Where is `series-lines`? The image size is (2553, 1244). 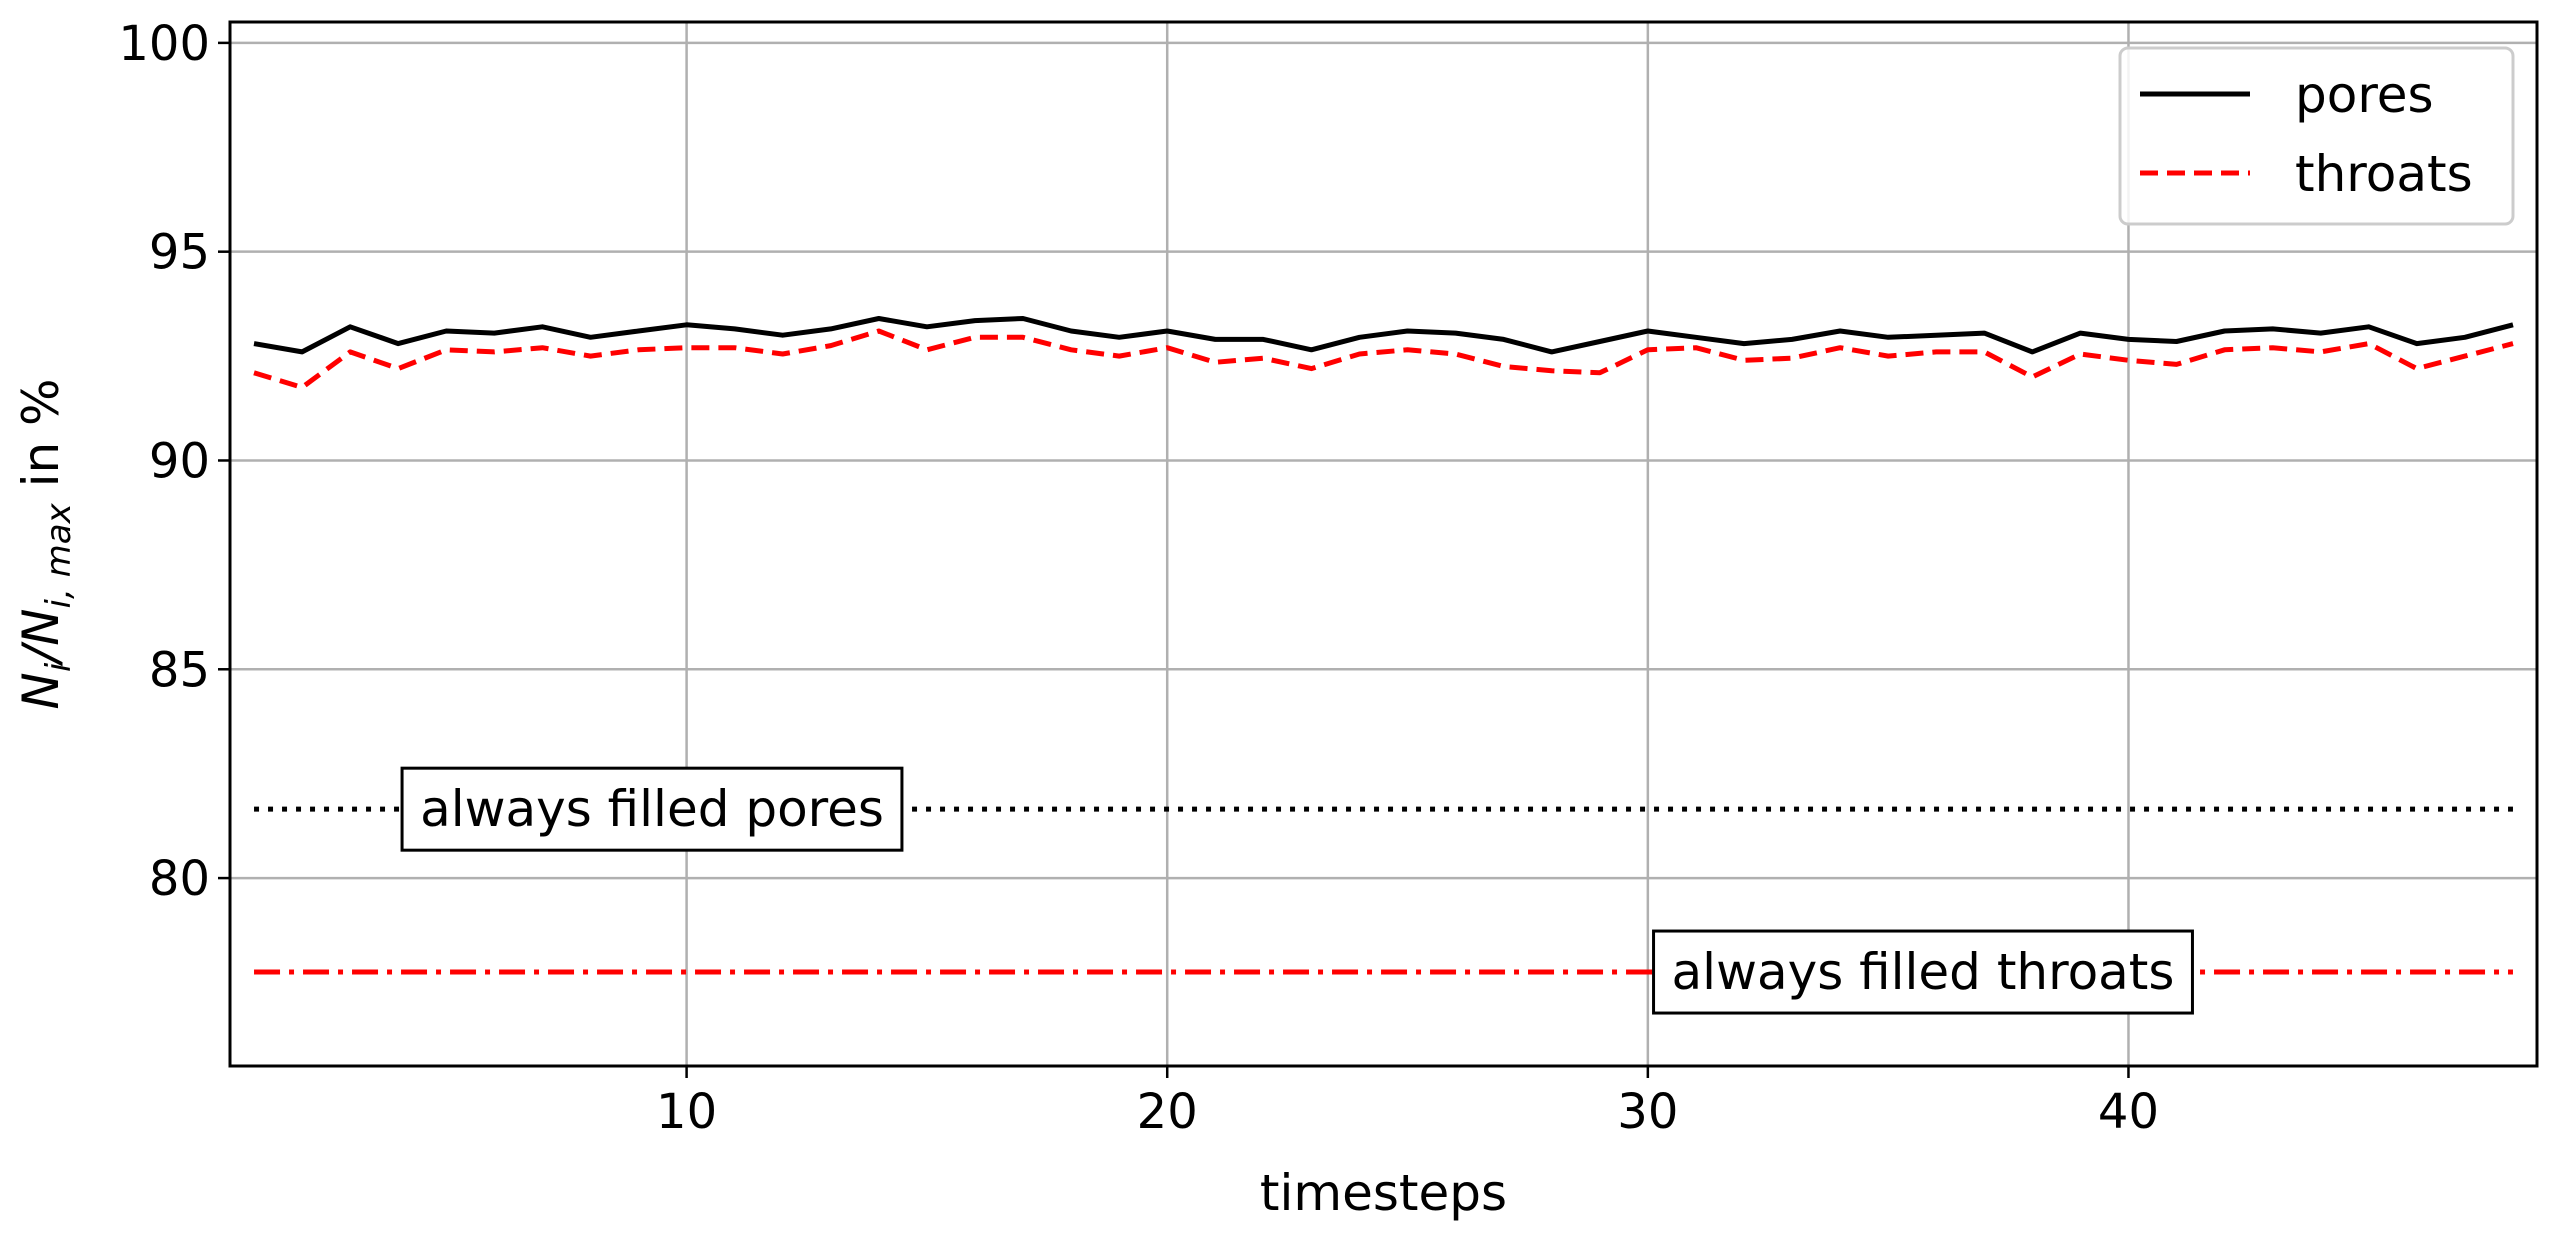
series-lines is located at coordinates (1383, 353).